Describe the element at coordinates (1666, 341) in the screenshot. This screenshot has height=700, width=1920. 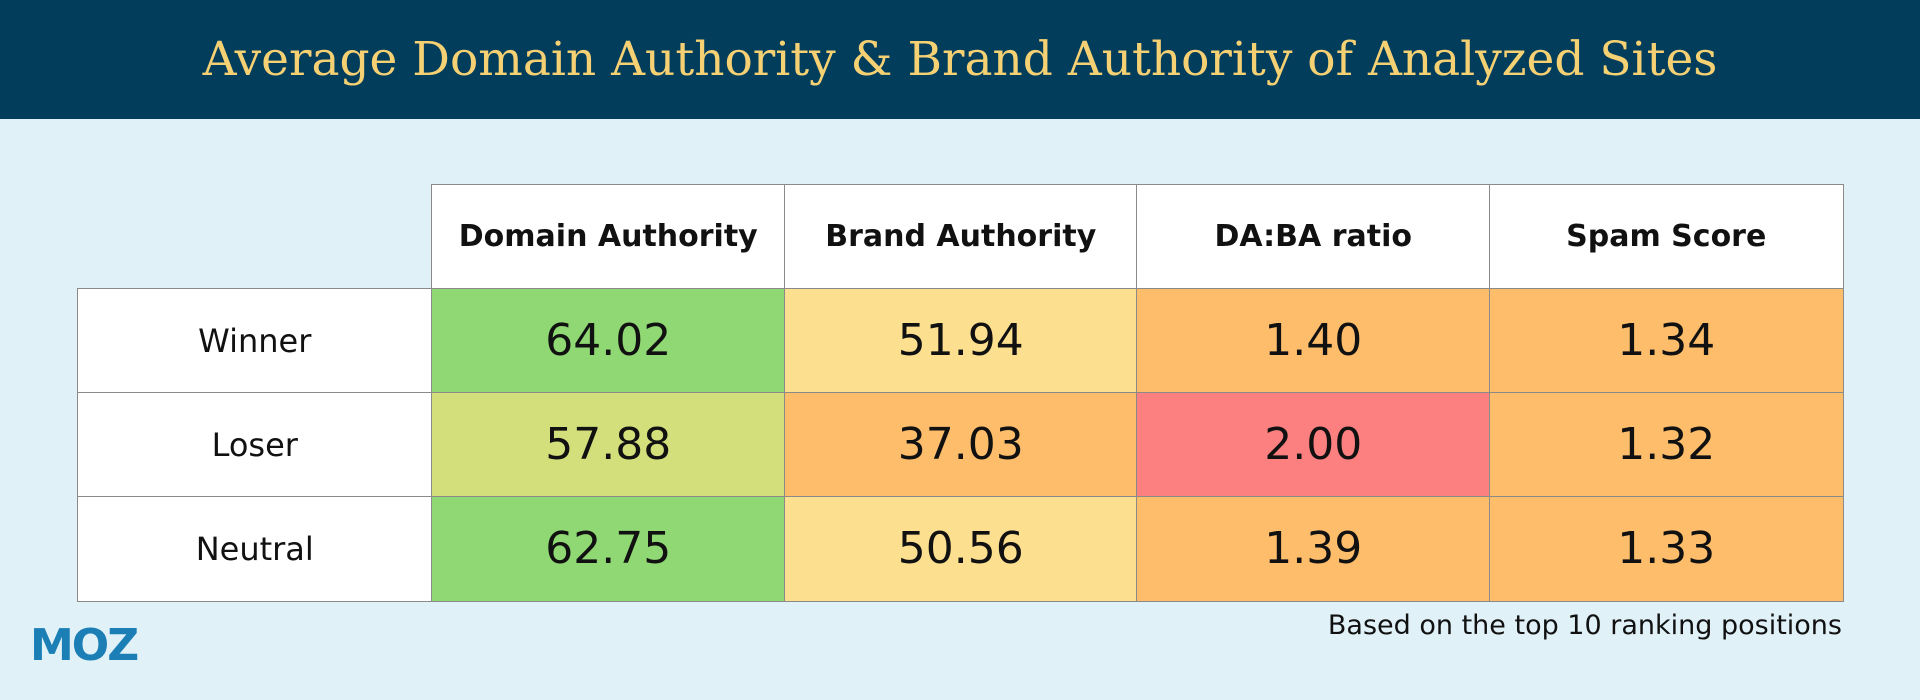
I see `value-cell: 1.34` at that location.